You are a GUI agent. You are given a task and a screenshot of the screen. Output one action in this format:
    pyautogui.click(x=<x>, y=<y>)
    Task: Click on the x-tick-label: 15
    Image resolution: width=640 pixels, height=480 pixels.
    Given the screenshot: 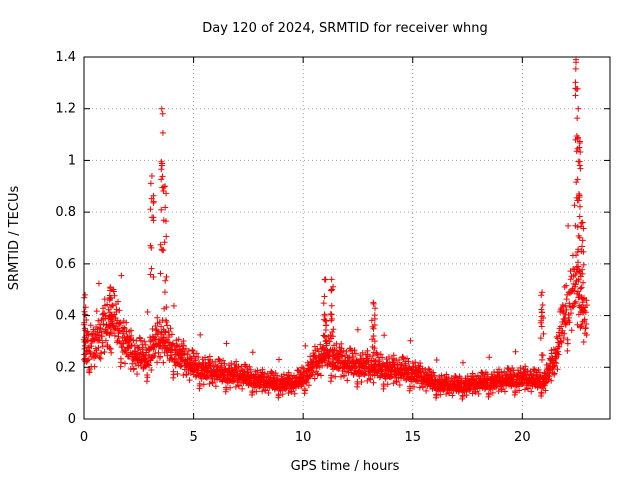 What is the action you would take?
    pyautogui.click(x=412, y=437)
    